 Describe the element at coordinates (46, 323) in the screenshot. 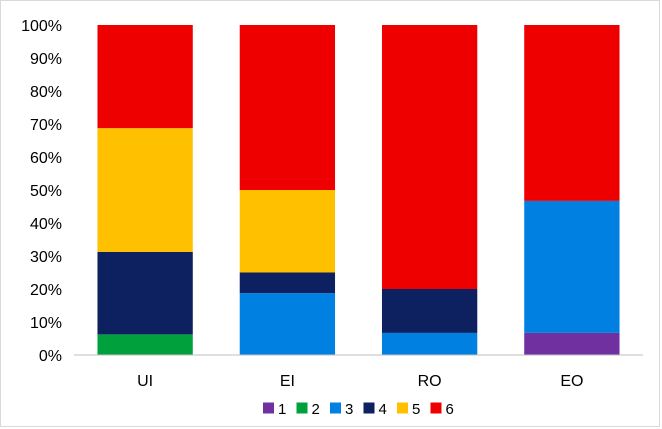

I see `y-tick-label: 10%` at that location.